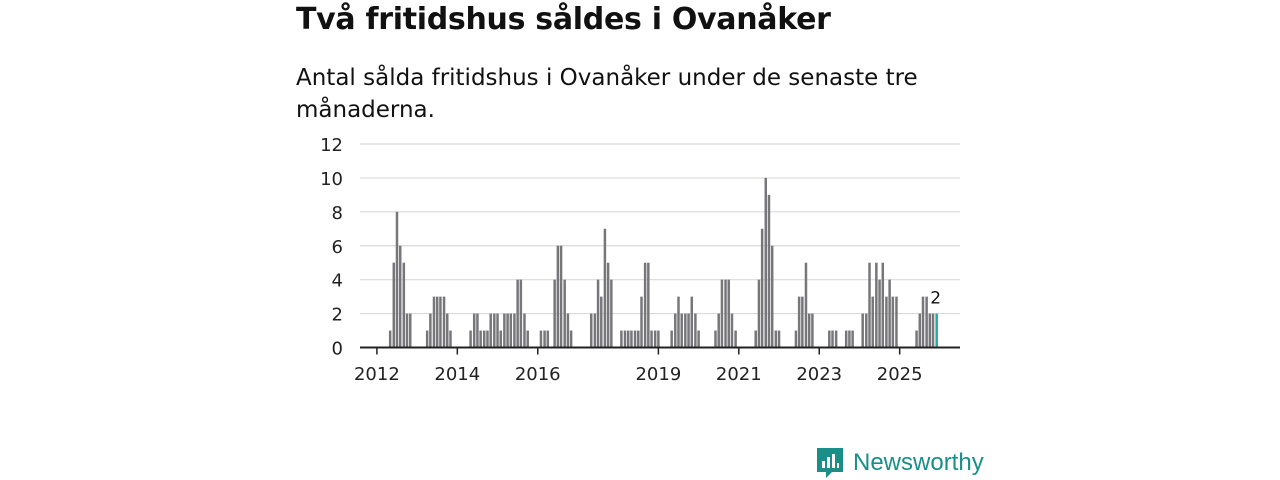 The width and height of the screenshot is (1280, 480). Describe the element at coordinates (935, 299) in the screenshot. I see `chart-annotations: 2` at that location.